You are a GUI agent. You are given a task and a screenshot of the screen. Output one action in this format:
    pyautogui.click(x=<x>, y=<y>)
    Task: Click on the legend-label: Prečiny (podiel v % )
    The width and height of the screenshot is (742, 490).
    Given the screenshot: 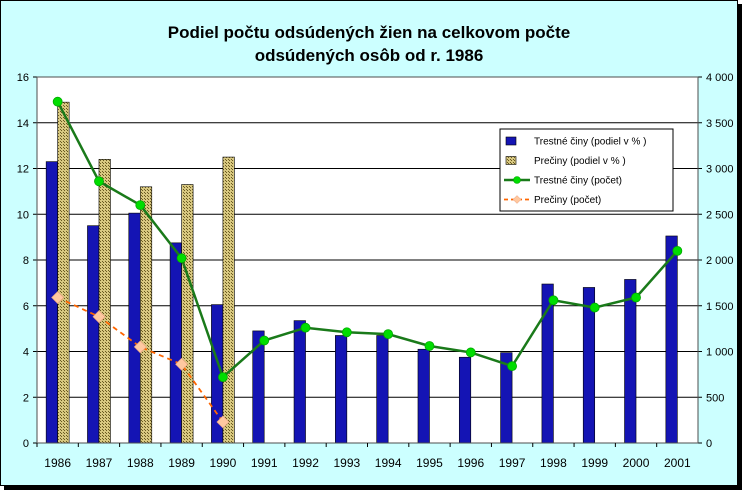 What is the action you would take?
    pyautogui.click(x=580, y=161)
    